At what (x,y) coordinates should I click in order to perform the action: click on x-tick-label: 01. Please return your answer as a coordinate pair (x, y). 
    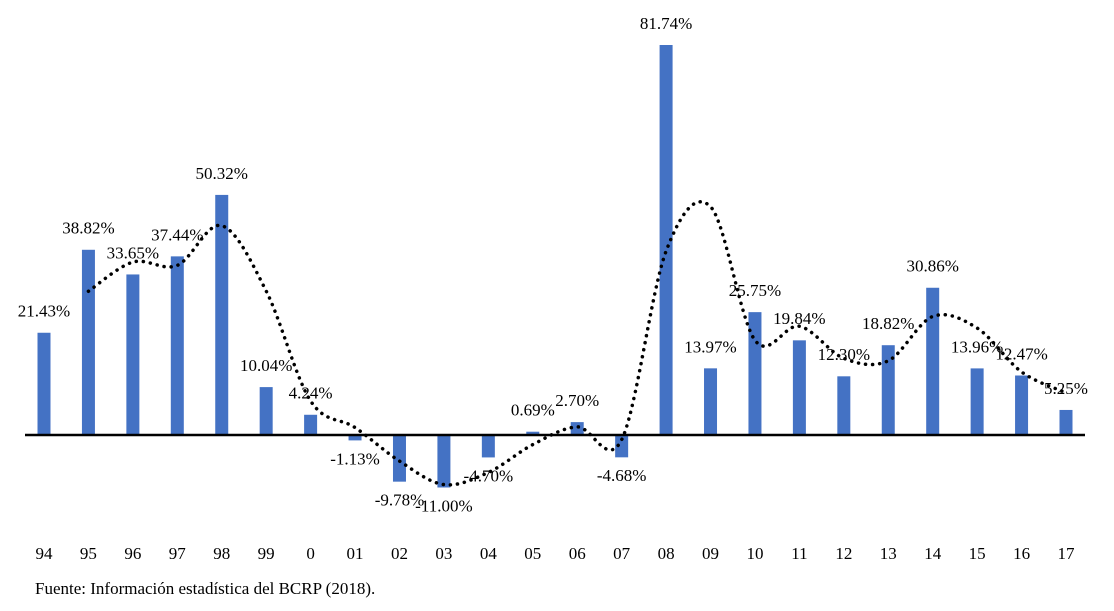
    Looking at the image, I should click on (355, 553).